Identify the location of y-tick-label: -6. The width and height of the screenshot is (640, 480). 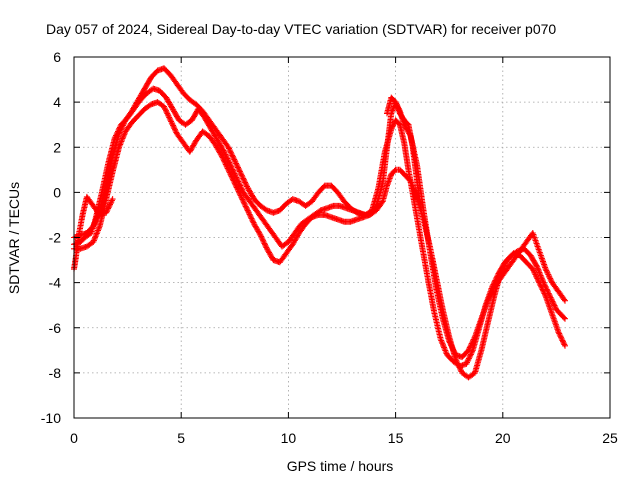
(55, 328).